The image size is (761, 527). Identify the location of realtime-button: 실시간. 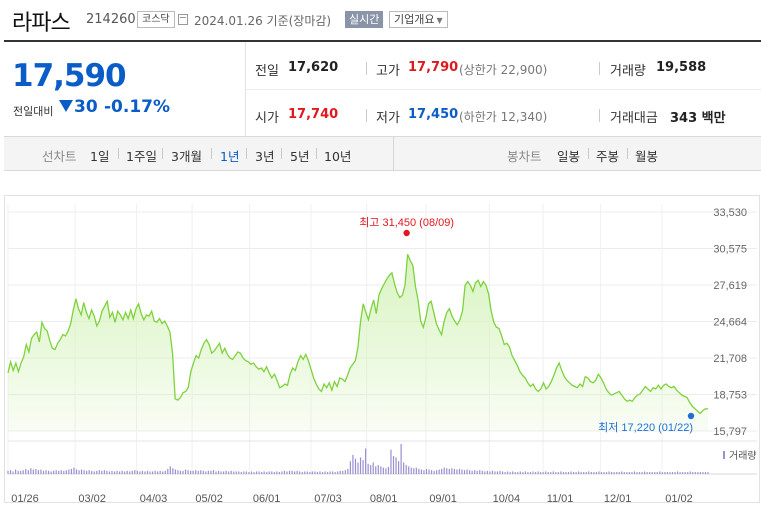
(364, 19).